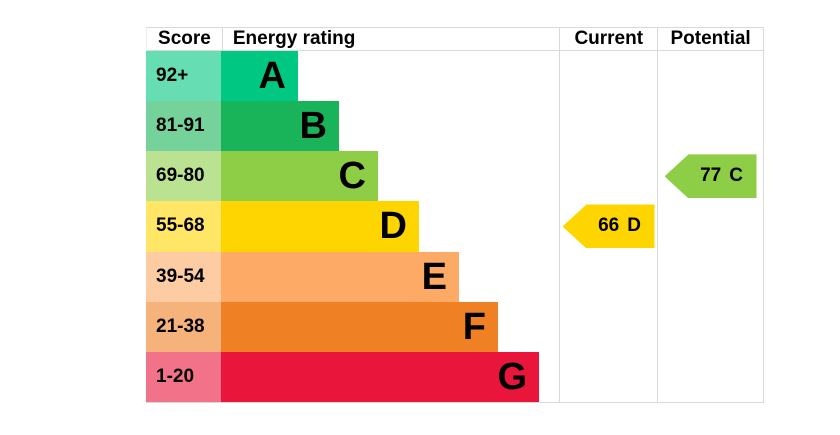 This screenshot has width=840, height=435. I want to click on bar-area: D, so click(390, 226).